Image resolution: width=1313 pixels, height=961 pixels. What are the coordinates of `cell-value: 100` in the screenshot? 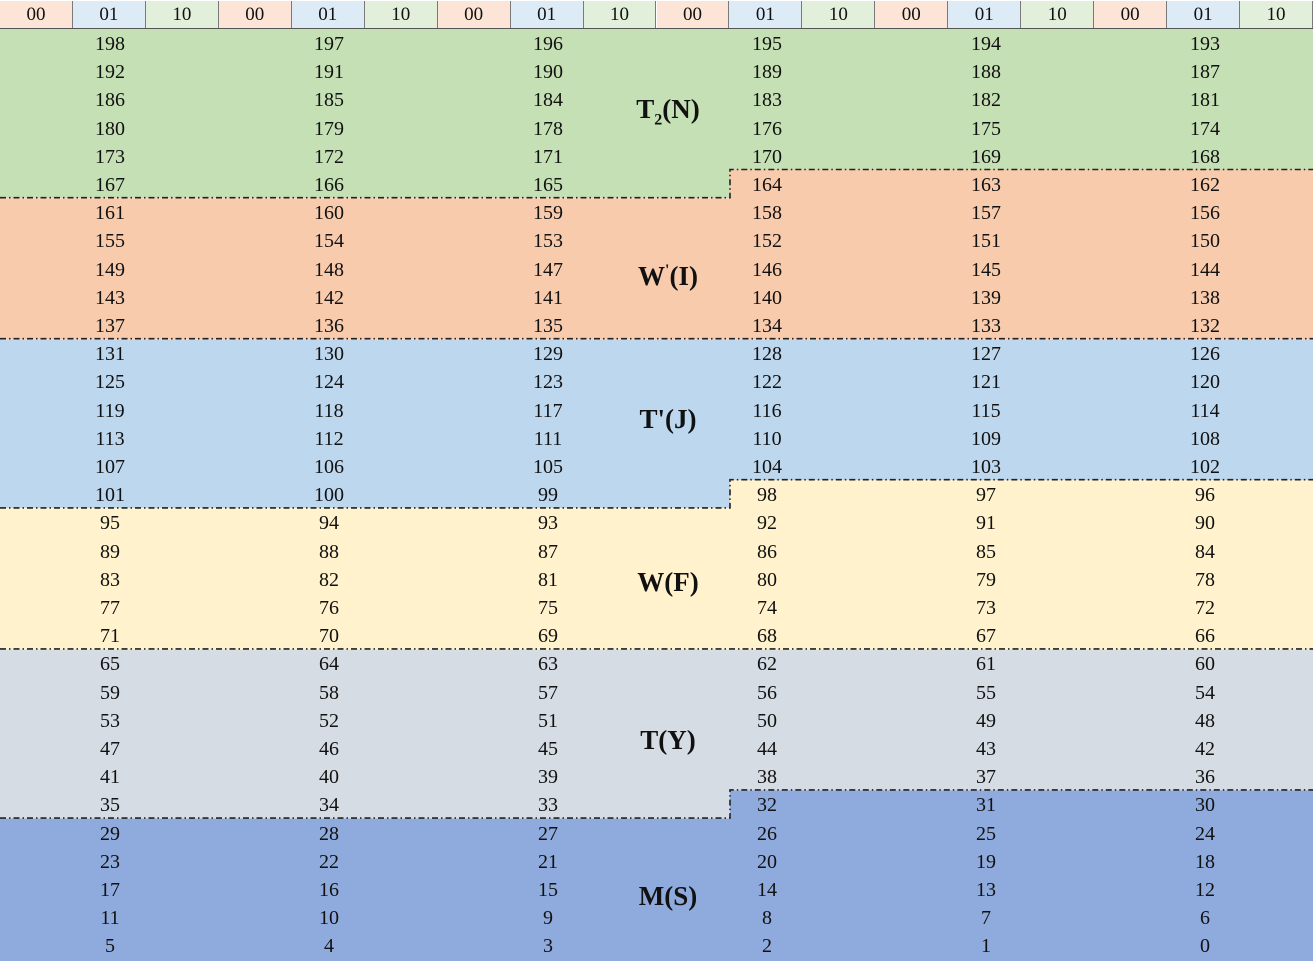 It's located at (329, 495).